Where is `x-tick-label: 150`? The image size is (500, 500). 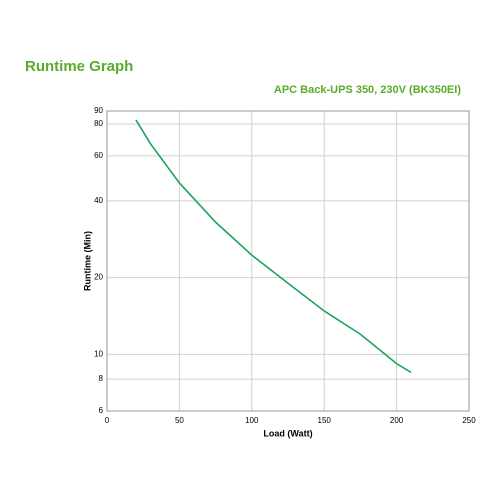 x-tick-label: 150 is located at coordinates (325, 420).